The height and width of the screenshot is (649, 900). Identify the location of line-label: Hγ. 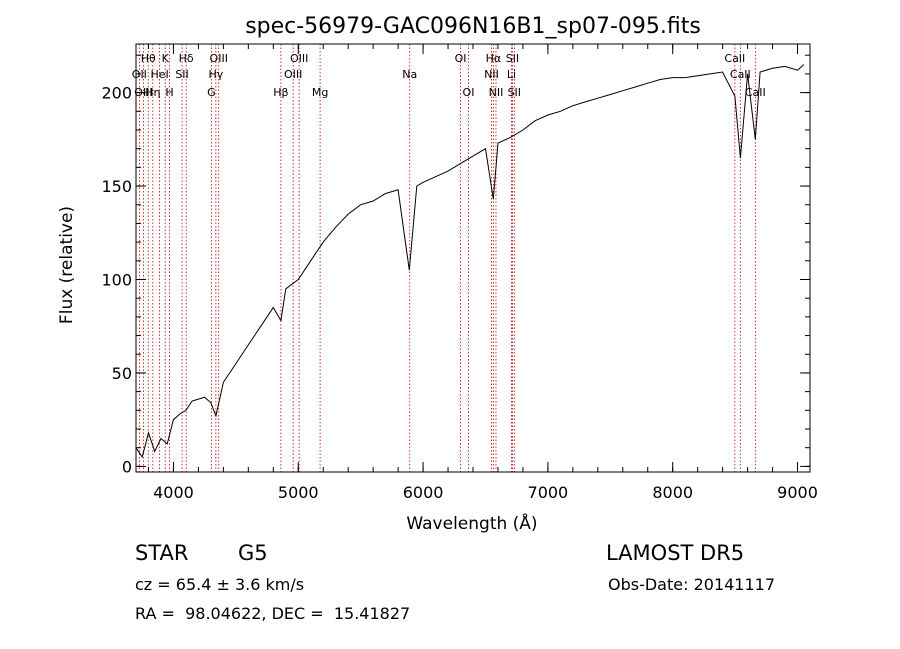
(215, 74).